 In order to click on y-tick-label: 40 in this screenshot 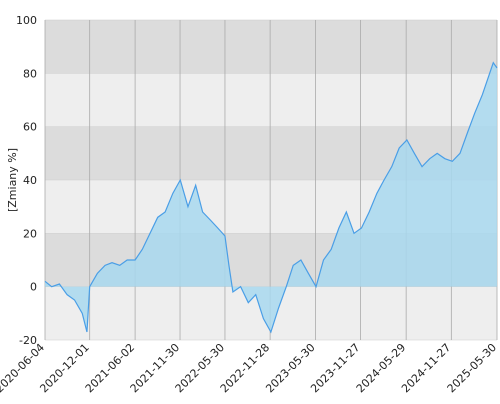, I will do `click(30, 180)`.